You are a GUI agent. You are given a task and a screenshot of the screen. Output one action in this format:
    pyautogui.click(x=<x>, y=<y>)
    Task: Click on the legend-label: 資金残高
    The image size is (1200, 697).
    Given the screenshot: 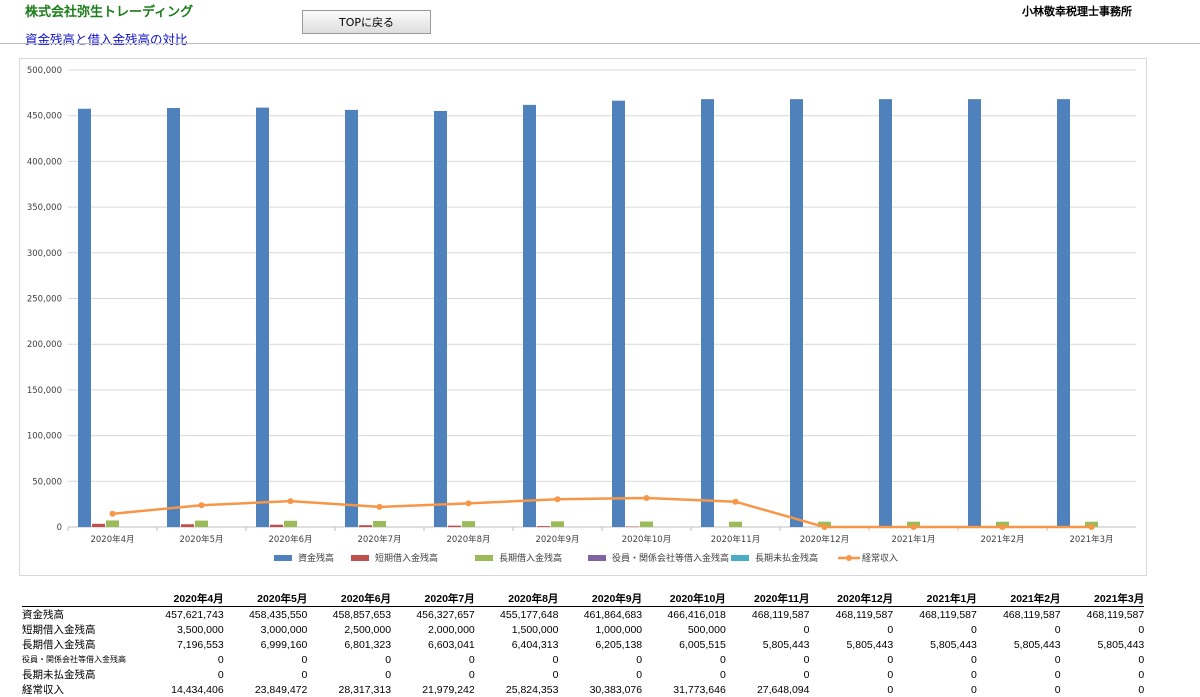 What is the action you would take?
    pyautogui.click(x=316, y=558)
    